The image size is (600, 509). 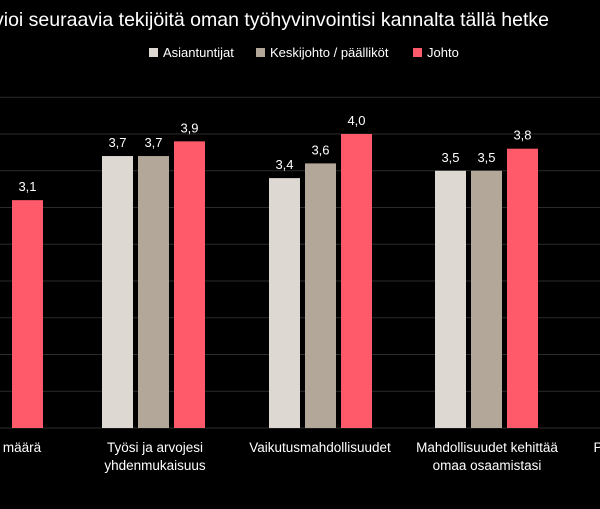 What do you see at coordinates (320, 149) in the screenshot?
I see `data-label: 3,6` at bounding box center [320, 149].